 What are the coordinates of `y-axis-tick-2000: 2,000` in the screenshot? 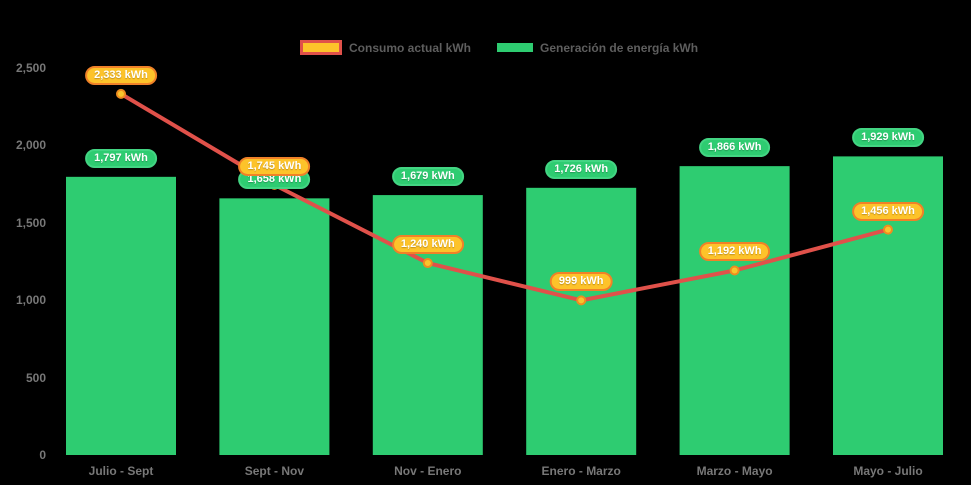 It's located at (30, 145).